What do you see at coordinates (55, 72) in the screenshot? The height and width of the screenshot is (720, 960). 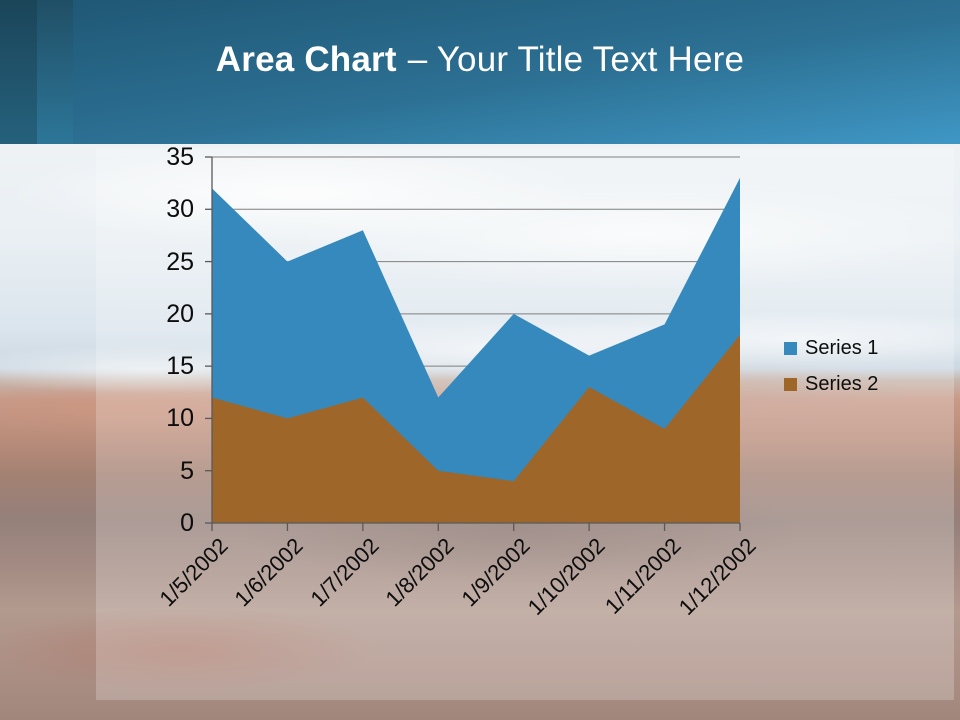 I see `header-accent-bar-medium` at bounding box center [55, 72].